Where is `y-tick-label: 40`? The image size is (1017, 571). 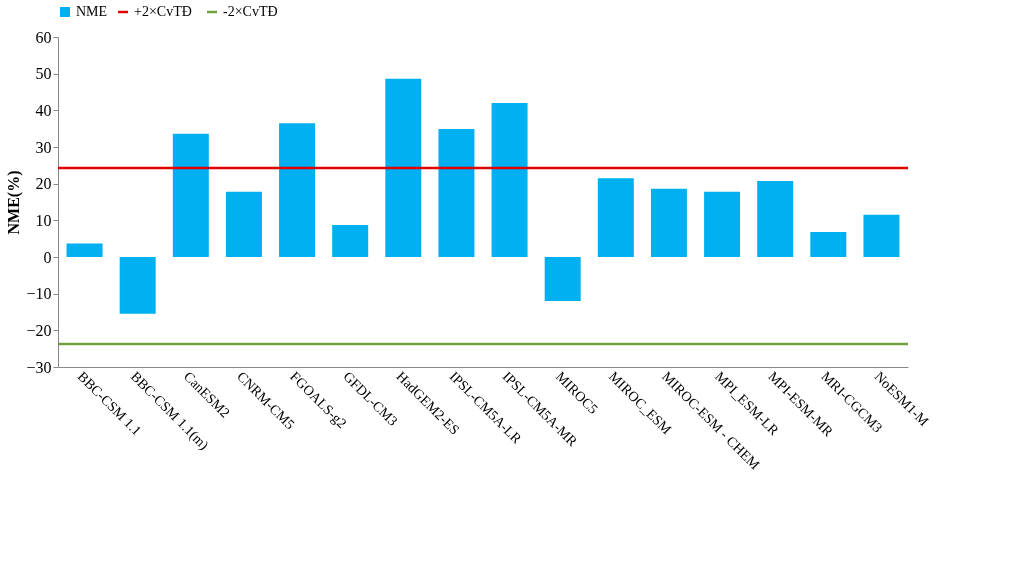 y-tick-label: 40 is located at coordinates (43, 110).